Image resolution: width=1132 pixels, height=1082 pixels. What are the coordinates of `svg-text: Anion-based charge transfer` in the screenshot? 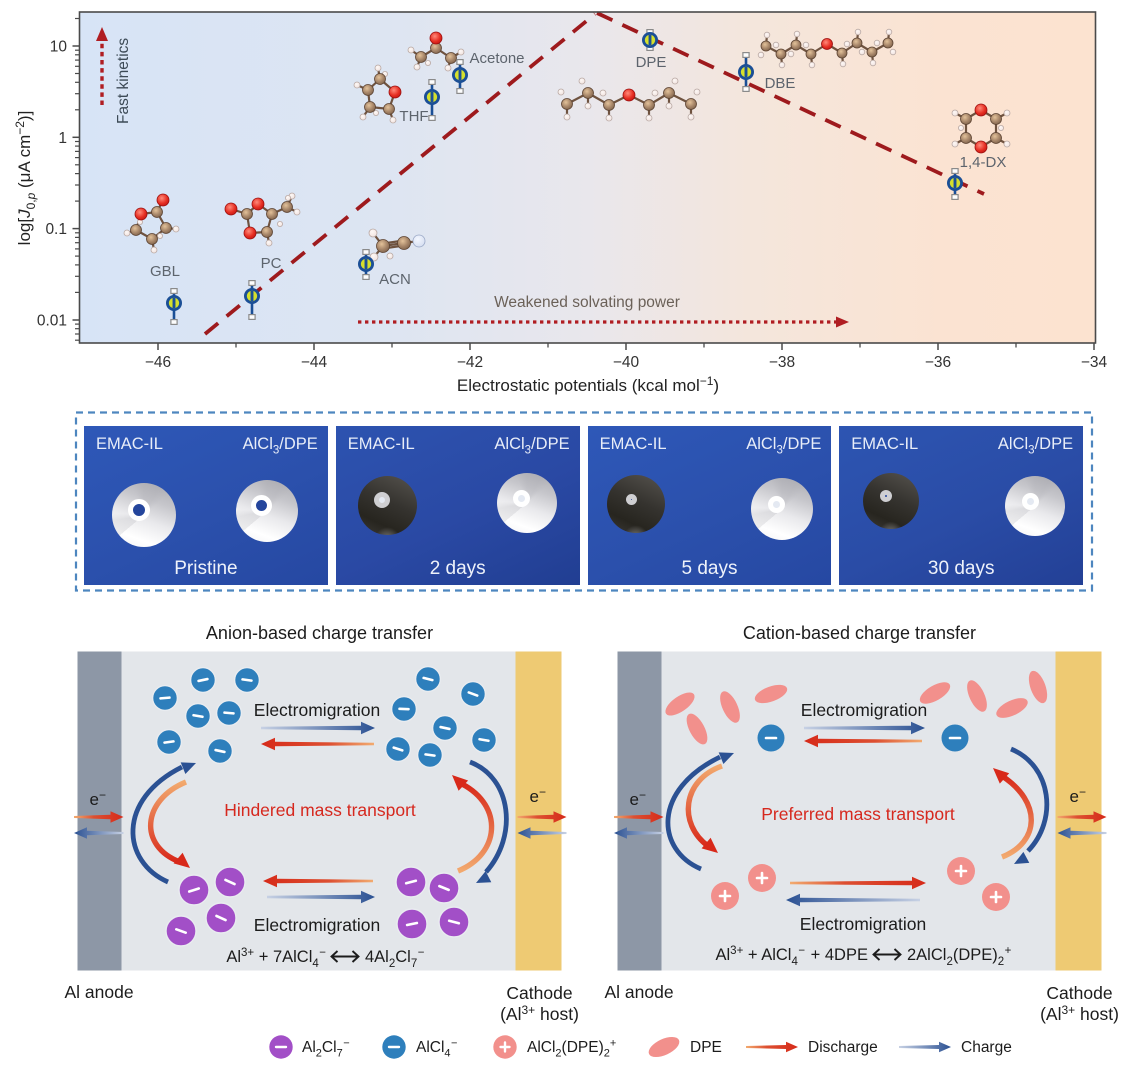 It's located at (319, 633).